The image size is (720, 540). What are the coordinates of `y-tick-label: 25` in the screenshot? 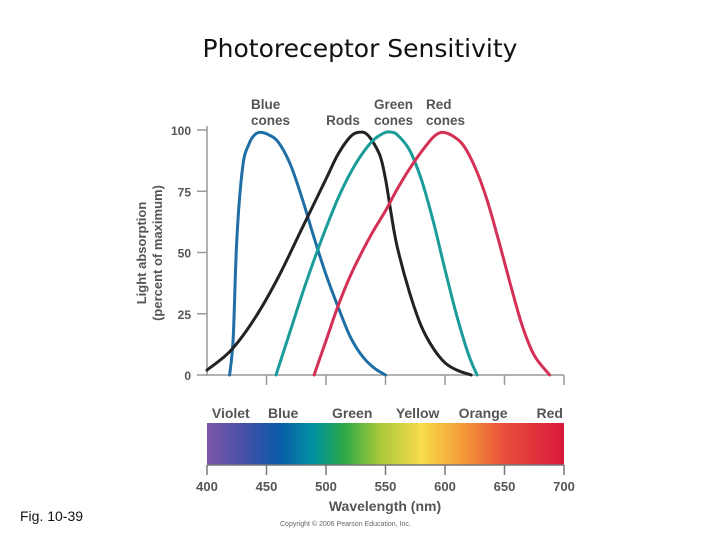 It's located at (185, 315).